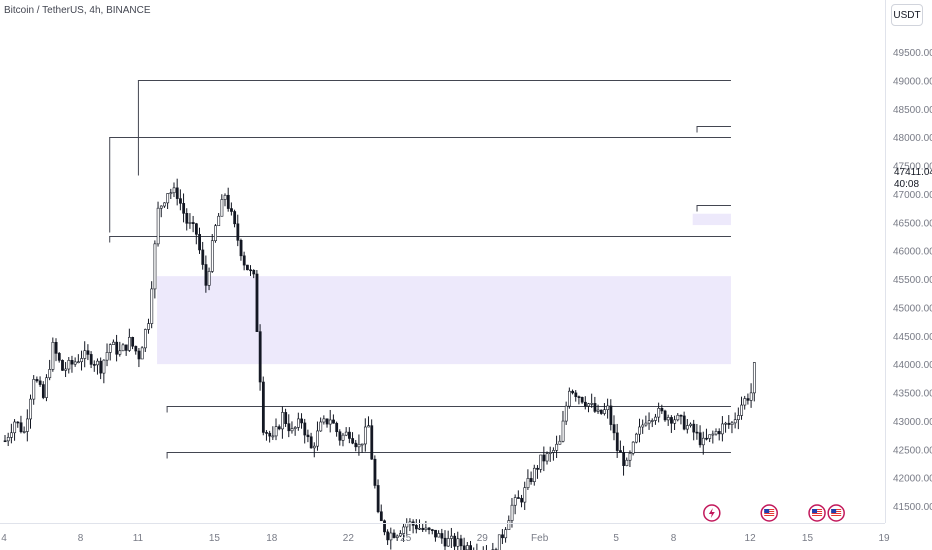  I want to click on y-tick-label: 44000.00, so click(912, 365).